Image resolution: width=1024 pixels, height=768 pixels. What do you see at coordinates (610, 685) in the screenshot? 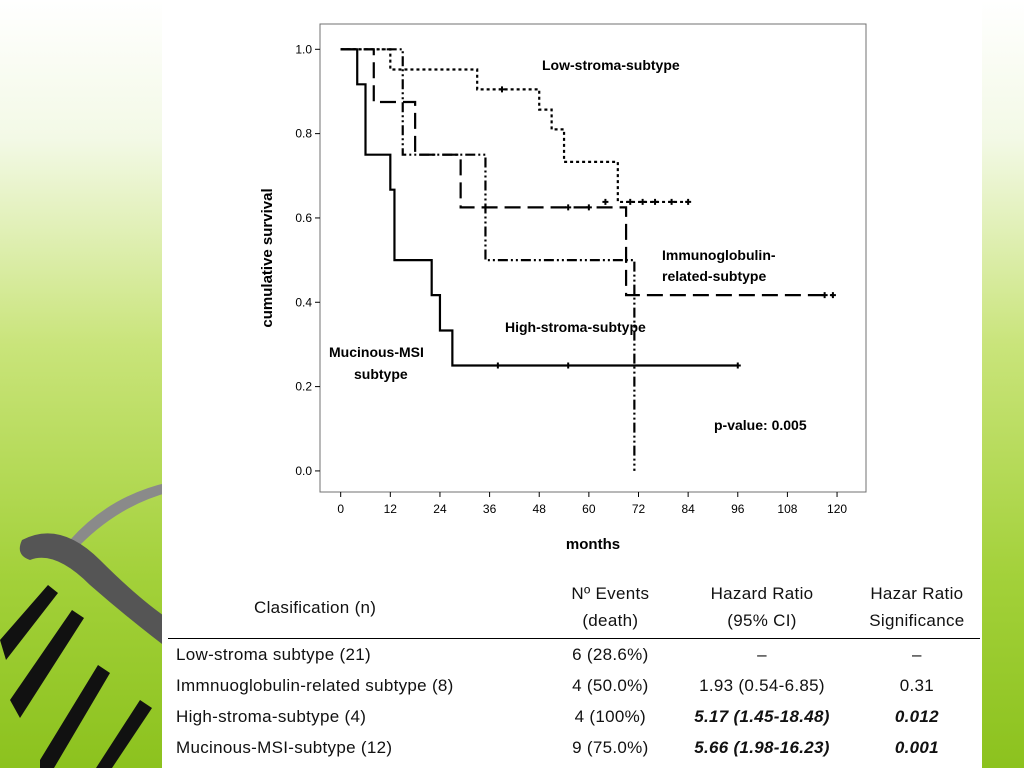
I see `cell-events: 4 (50.0%)` at bounding box center [610, 685].